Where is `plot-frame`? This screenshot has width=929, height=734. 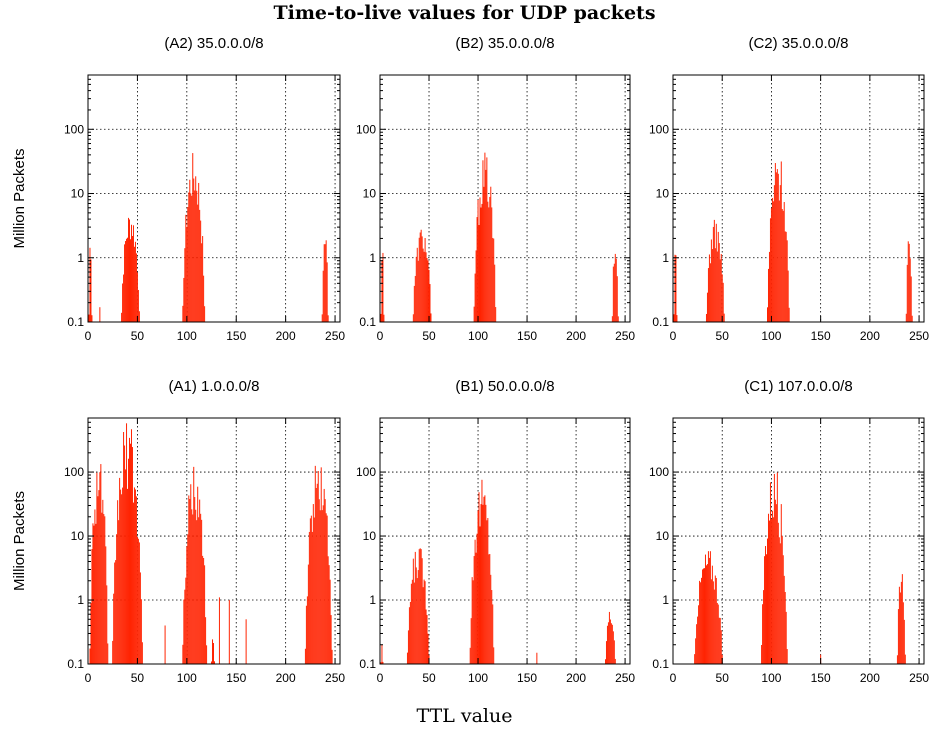
plot-frame is located at coordinates (798, 198).